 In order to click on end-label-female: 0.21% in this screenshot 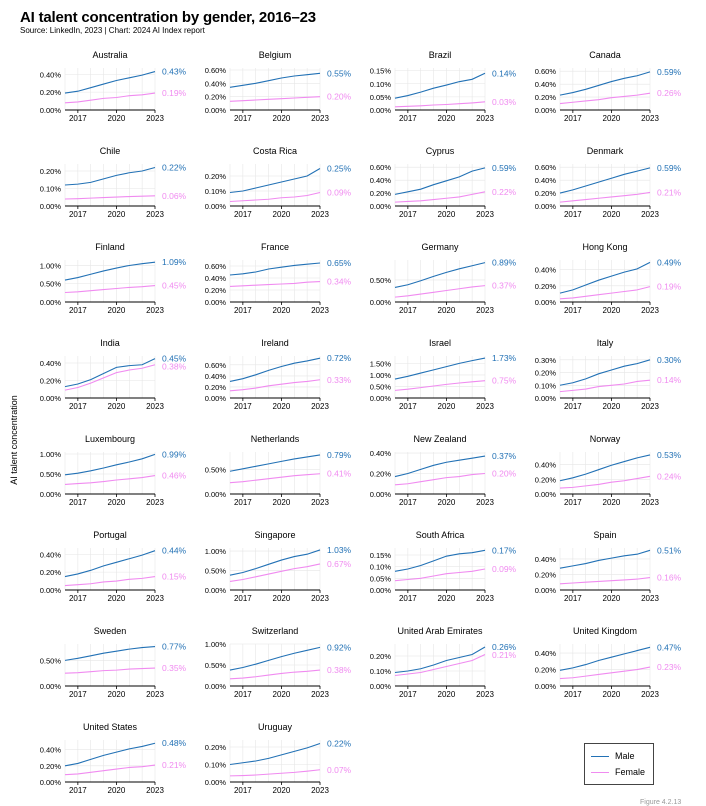, I will do `click(174, 765)`.